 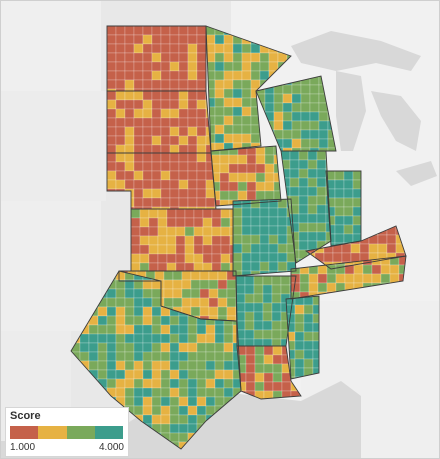 I want to click on legend-min-label: 1.000, so click(x=23, y=447).